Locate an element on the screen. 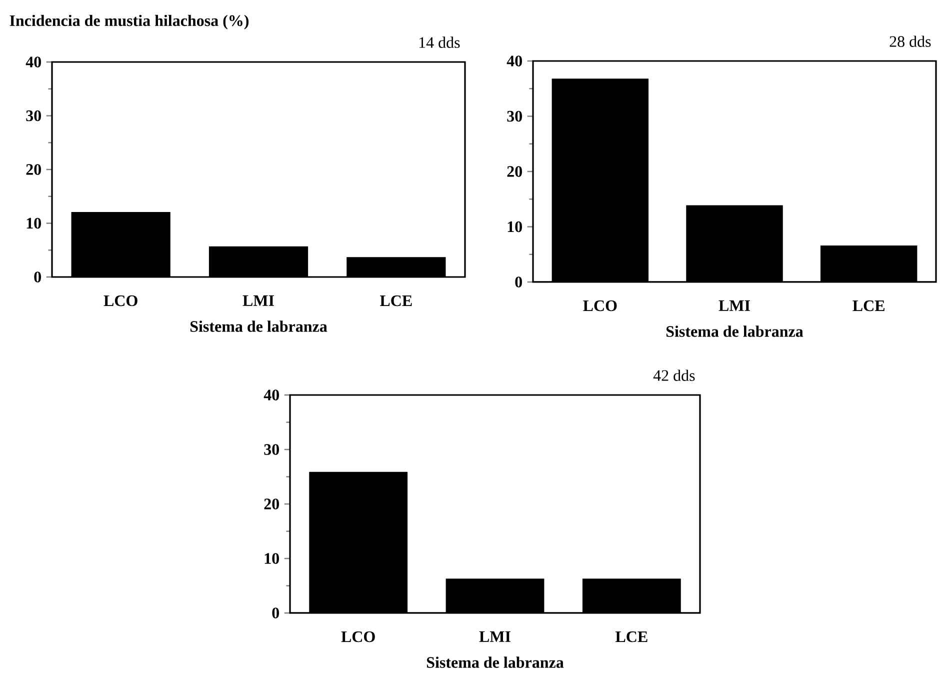  chart-title: 14 dds is located at coordinates (439, 42).